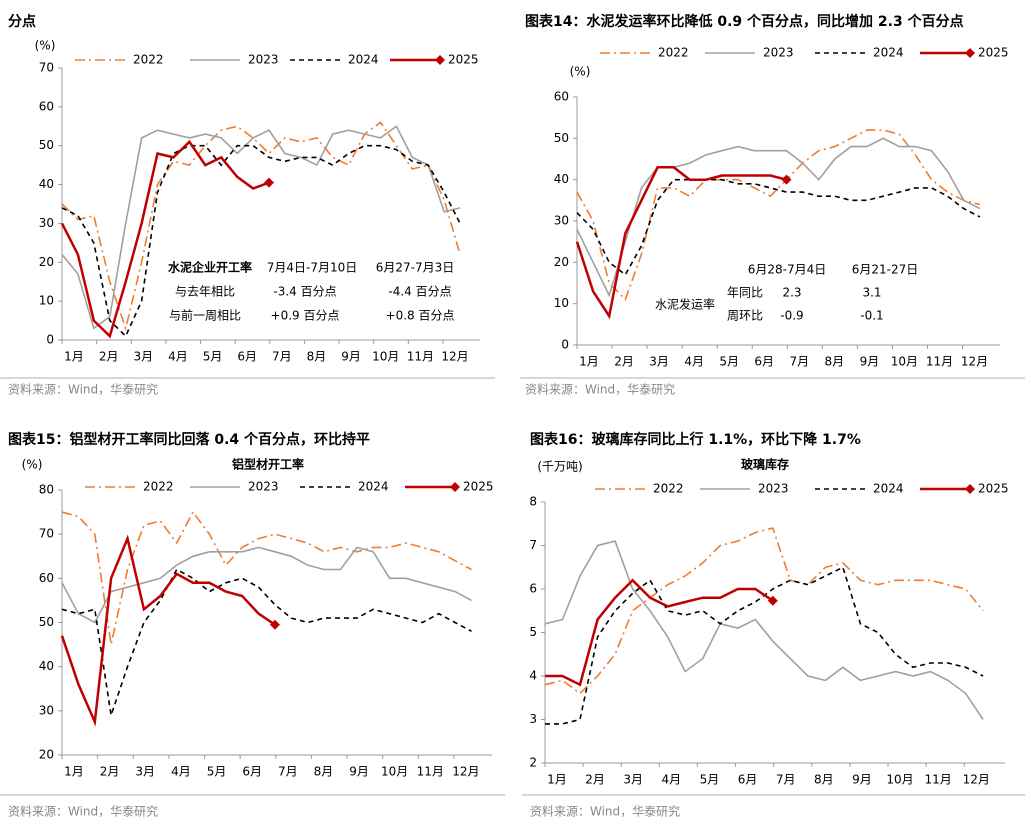 The height and width of the screenshot is (824, 1031). Describe the element at coordinates (561, 303) in the screenshot. I see `y-tick-label: 10` at that location.